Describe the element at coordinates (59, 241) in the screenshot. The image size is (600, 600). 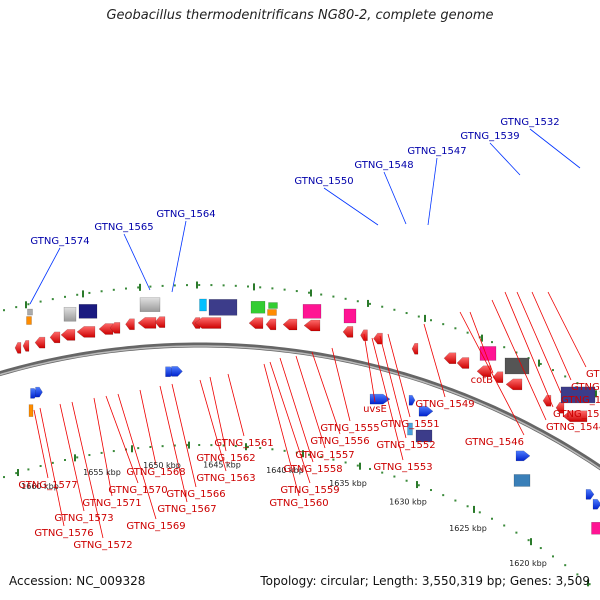
I see `forward-gene-label: GTNG_1574` at that location.